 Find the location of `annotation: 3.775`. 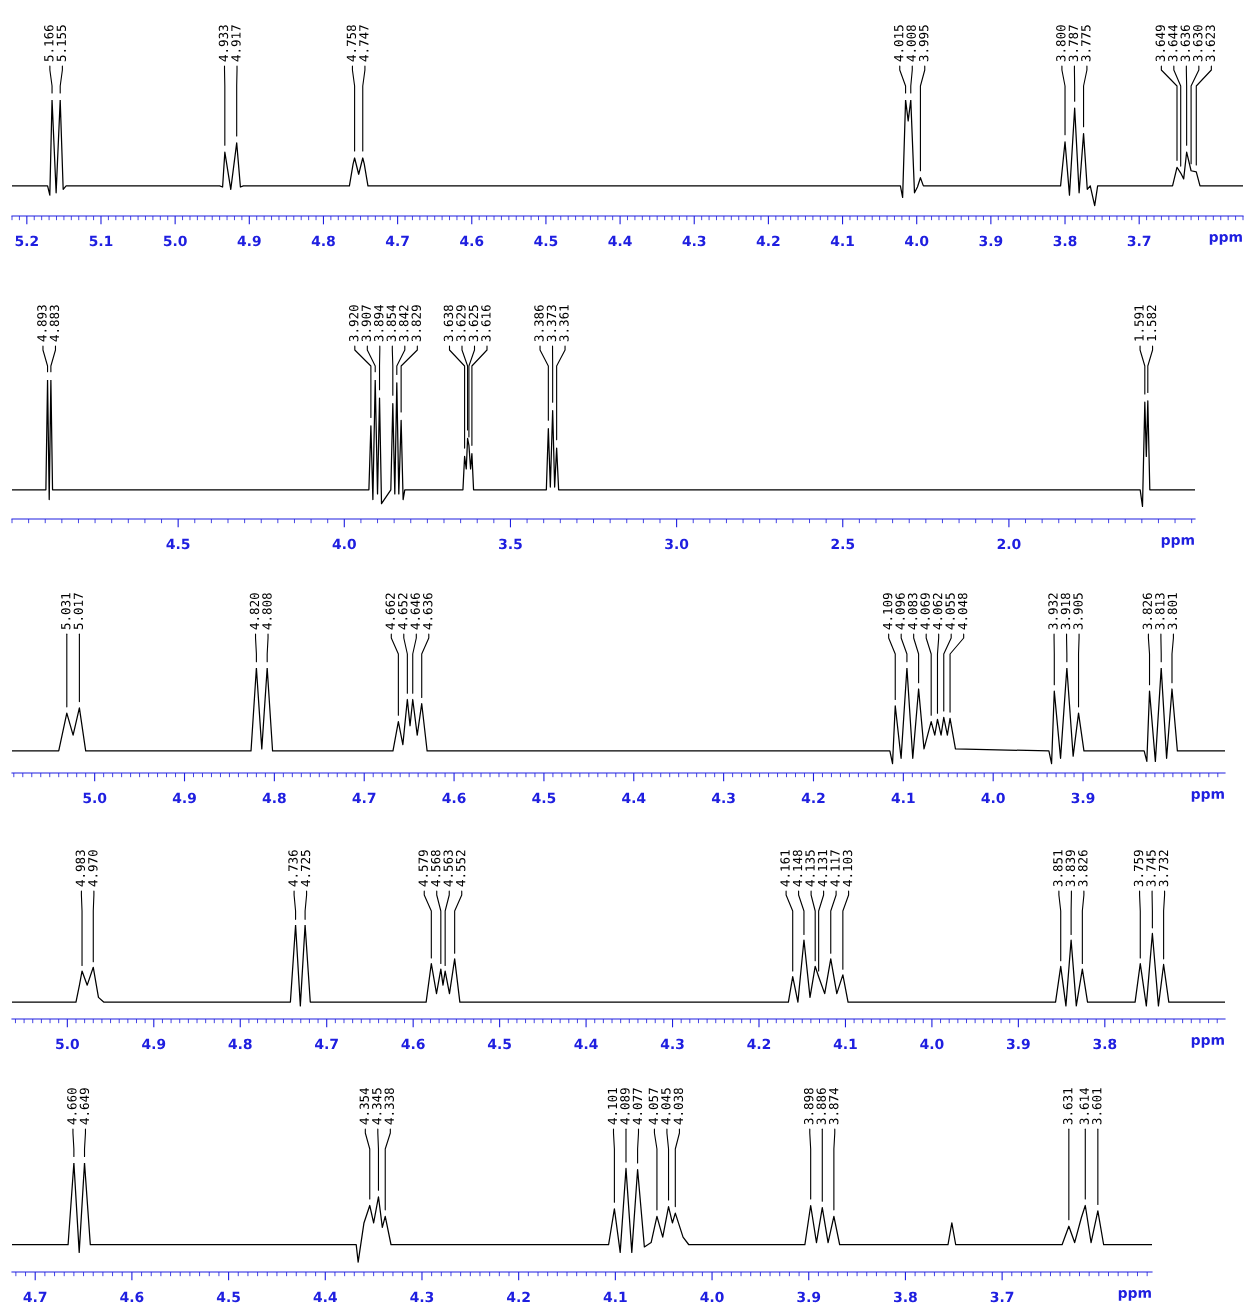

annotation: 3.775 is located at coordinates (1086, 43).